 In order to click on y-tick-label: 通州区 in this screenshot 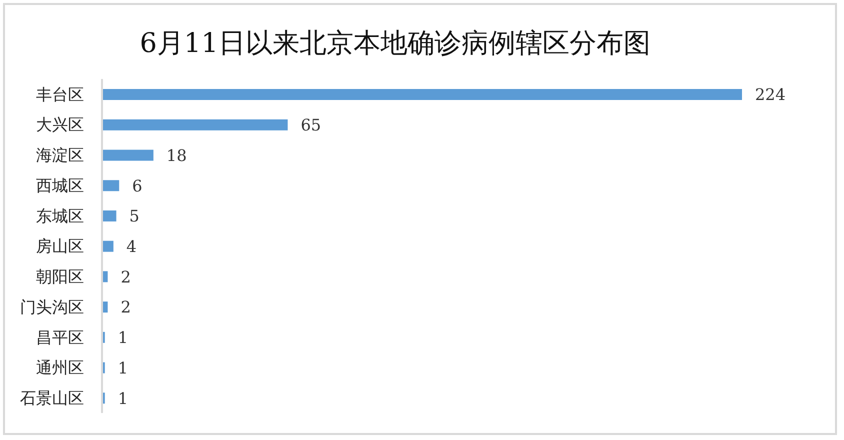, I will do `click(60, 368)`.